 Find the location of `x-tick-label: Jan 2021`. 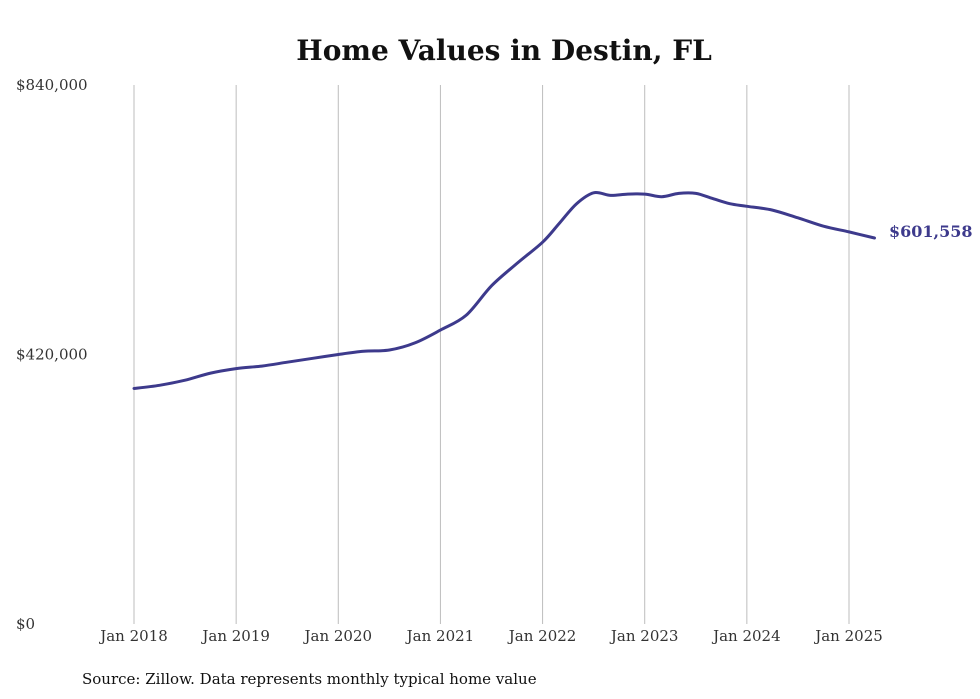

x-tick-label: Jan 2021 is located at coordinates (440, 636).